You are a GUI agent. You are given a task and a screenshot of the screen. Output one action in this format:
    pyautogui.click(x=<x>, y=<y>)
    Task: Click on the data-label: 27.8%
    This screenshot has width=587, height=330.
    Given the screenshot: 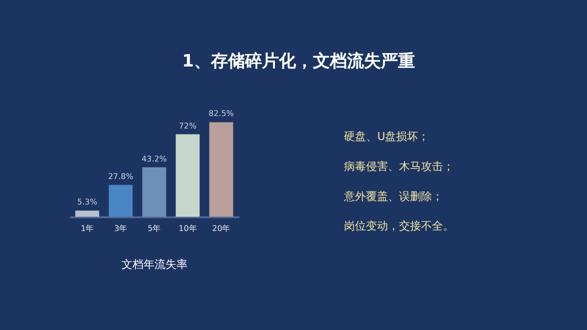 What is the action you would take?
    pyautogui.click(x=121, y=176)
    